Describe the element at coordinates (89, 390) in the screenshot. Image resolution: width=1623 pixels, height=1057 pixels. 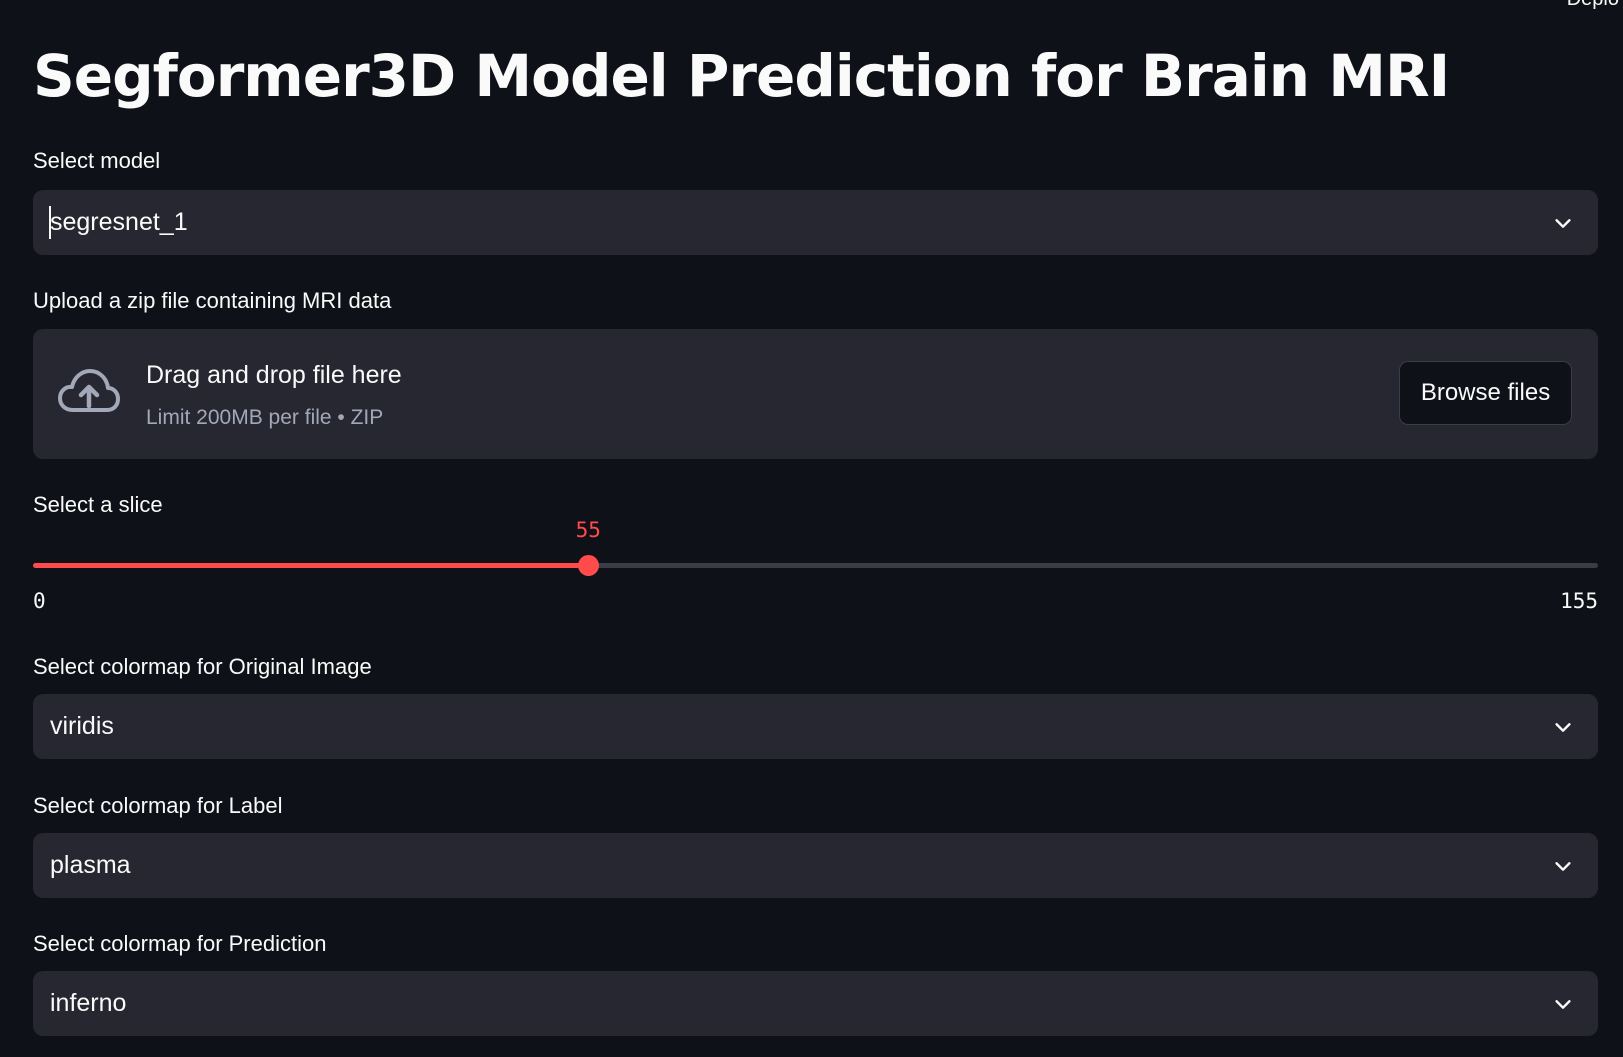
I see `cloud-upload-icon` at that location.